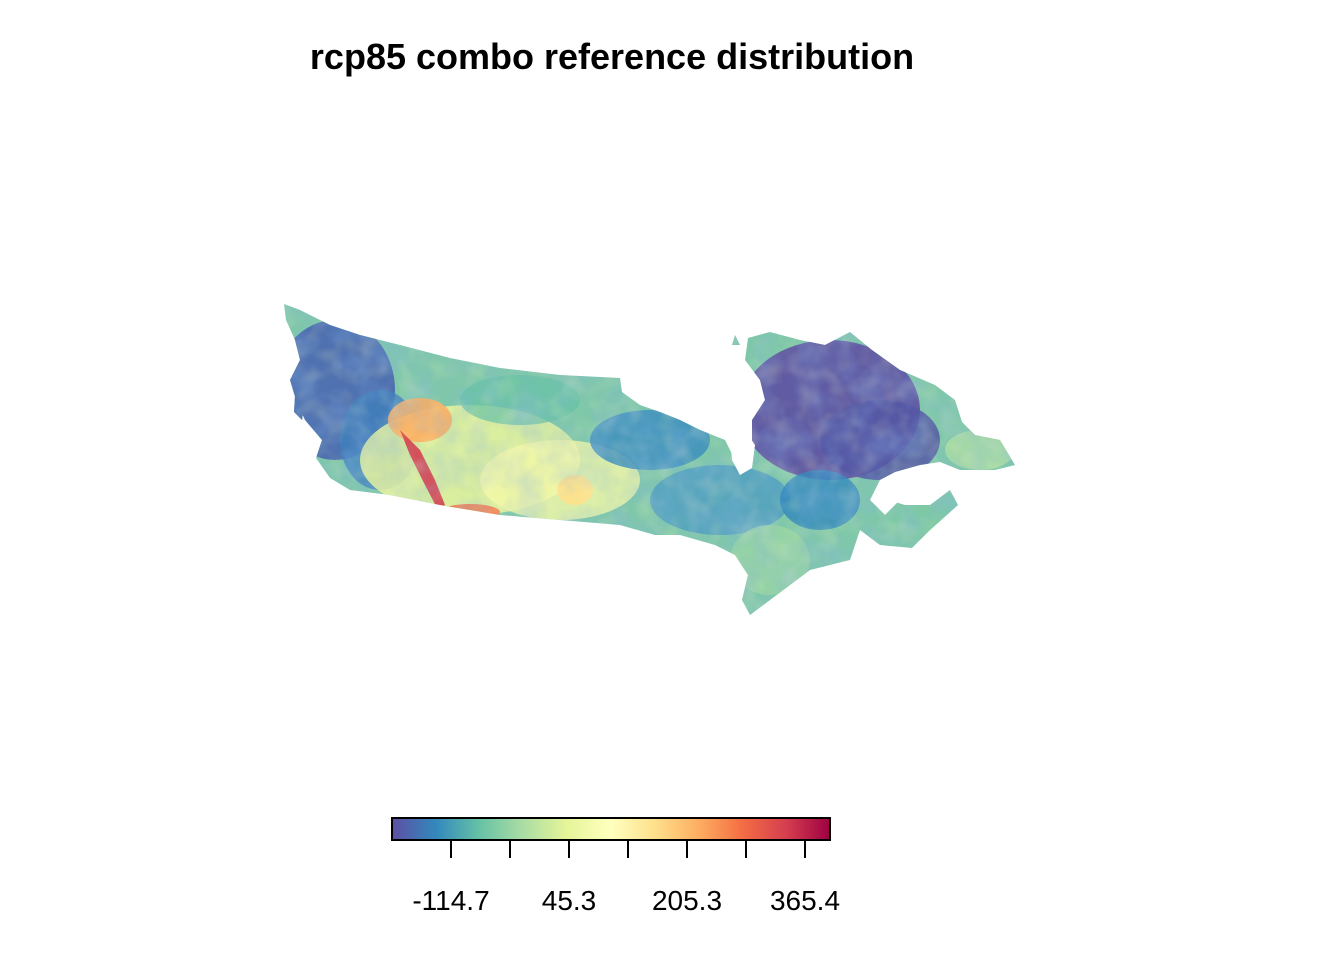  What do you see at coordinates (742, 452) in the screenshot?
I see `james-bay` at bounding box center [742, 452].